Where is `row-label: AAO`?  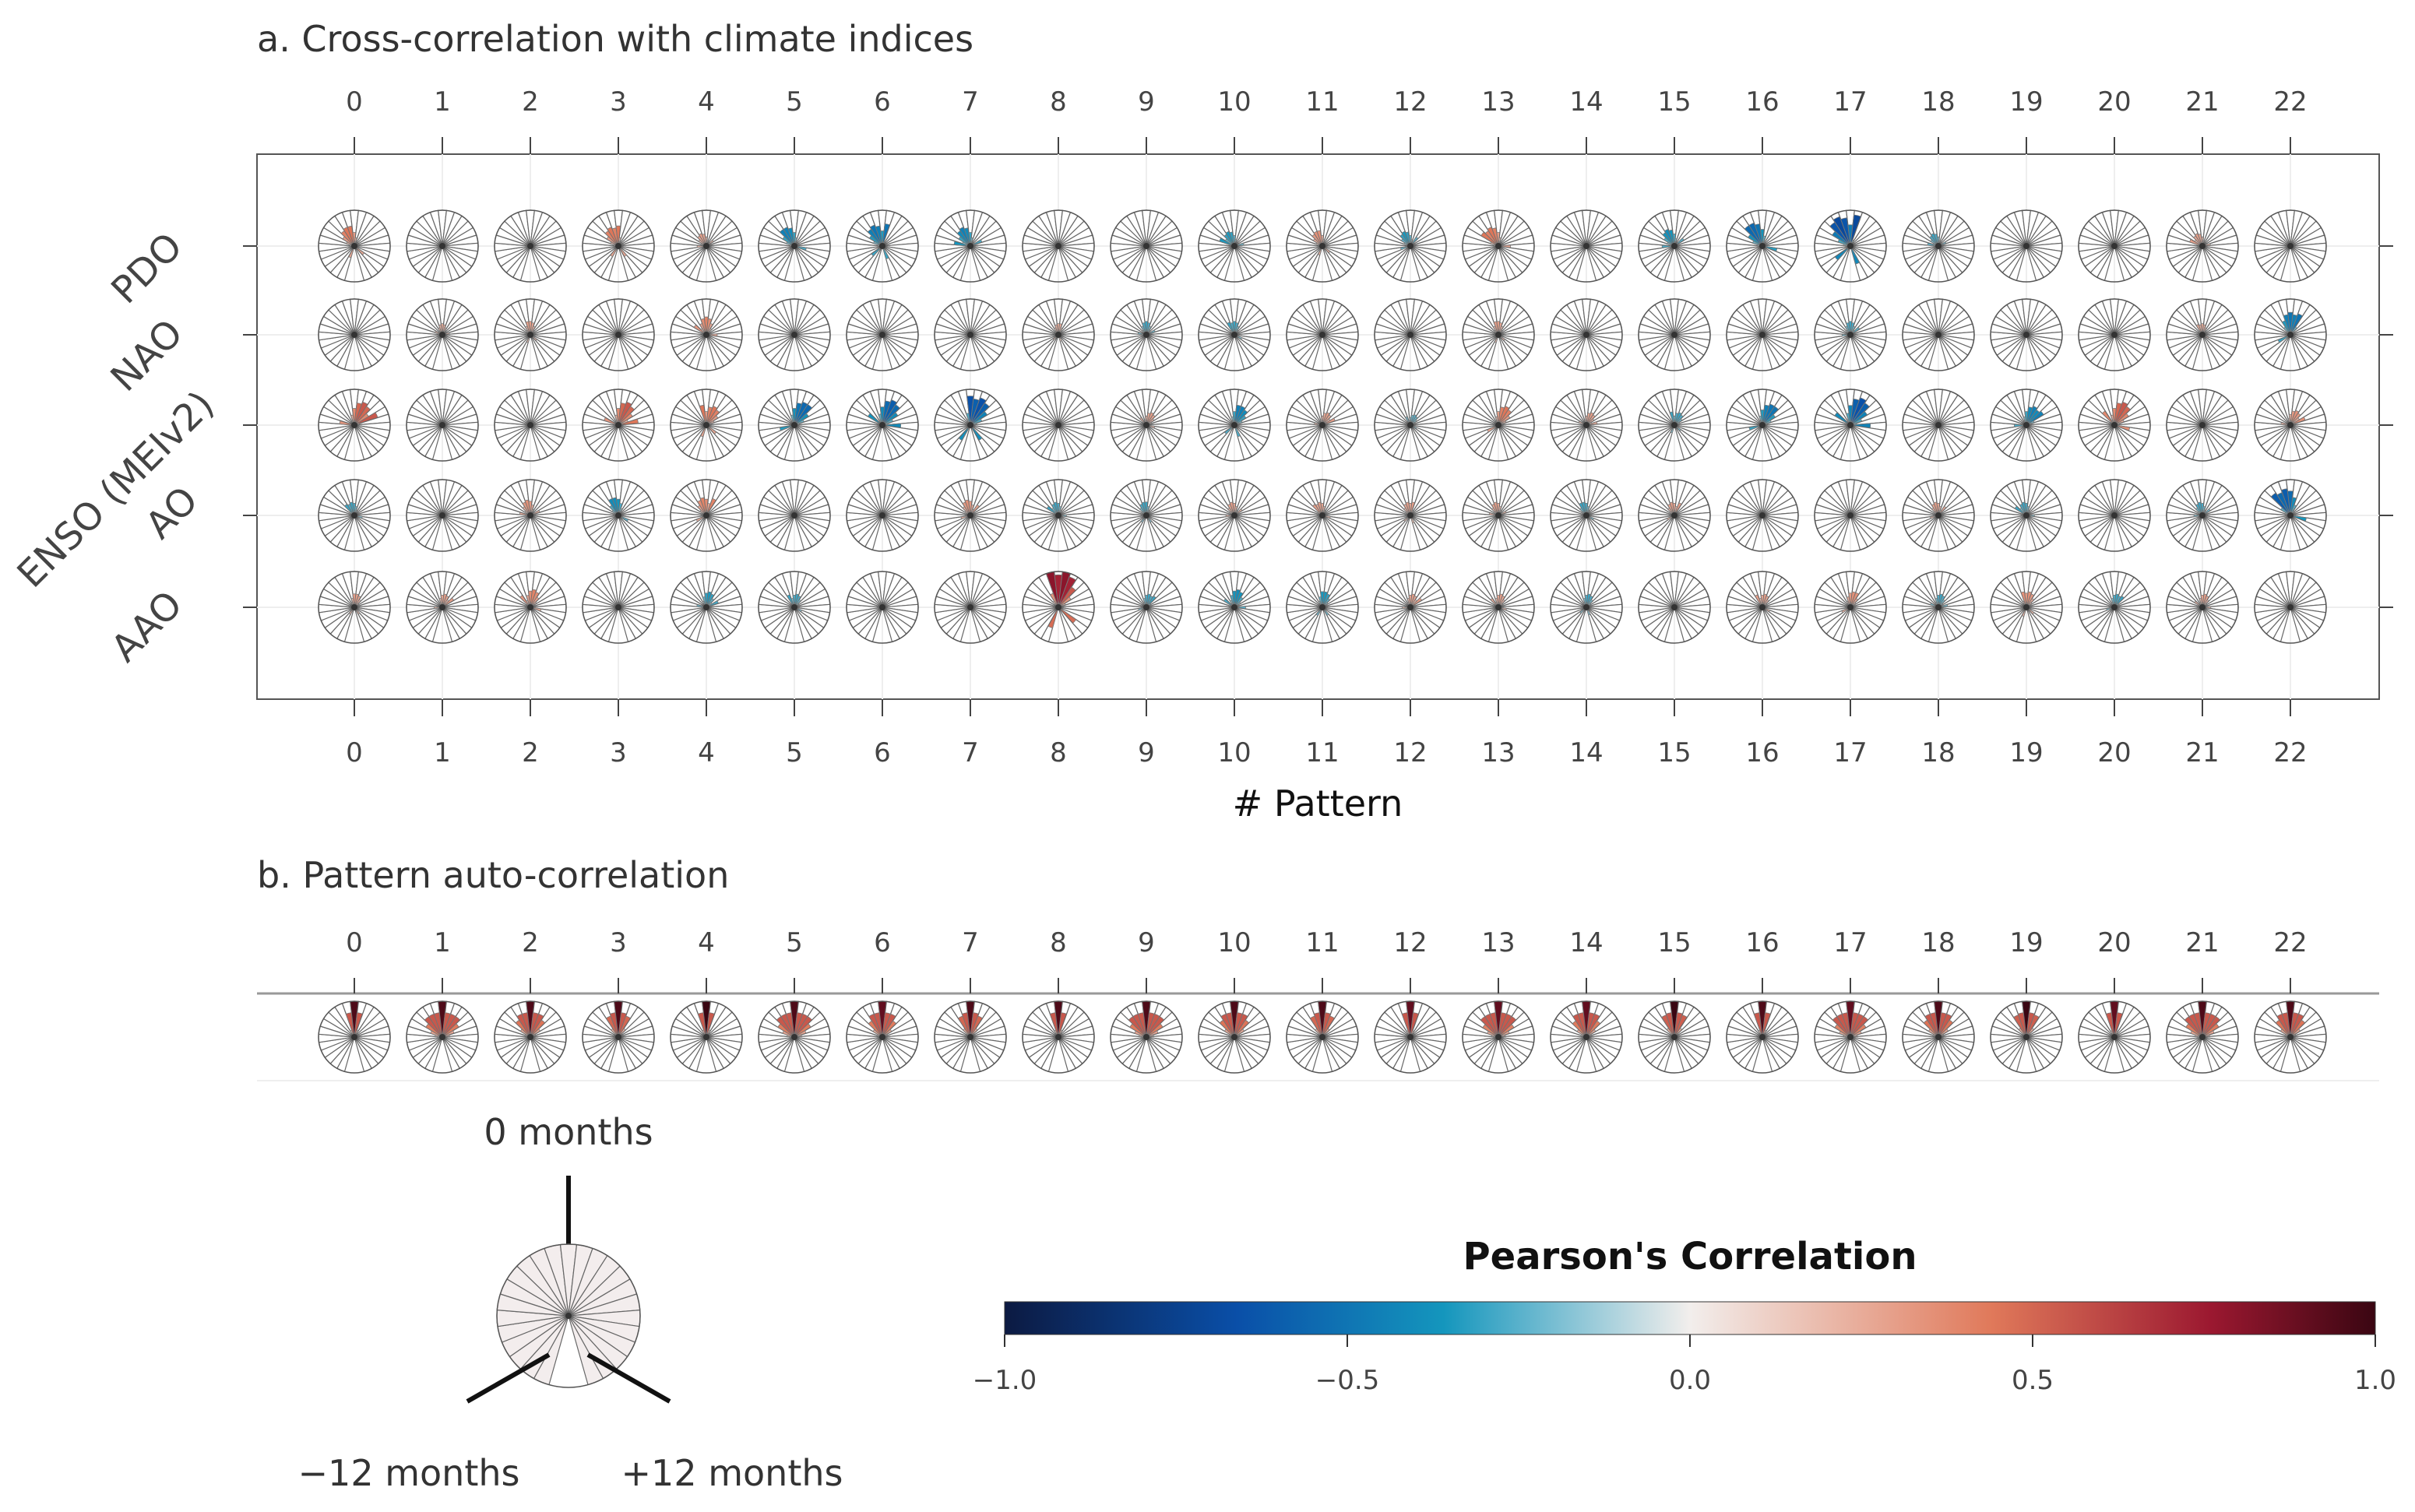
row-label: AAO is located at coordinates (147, 626).